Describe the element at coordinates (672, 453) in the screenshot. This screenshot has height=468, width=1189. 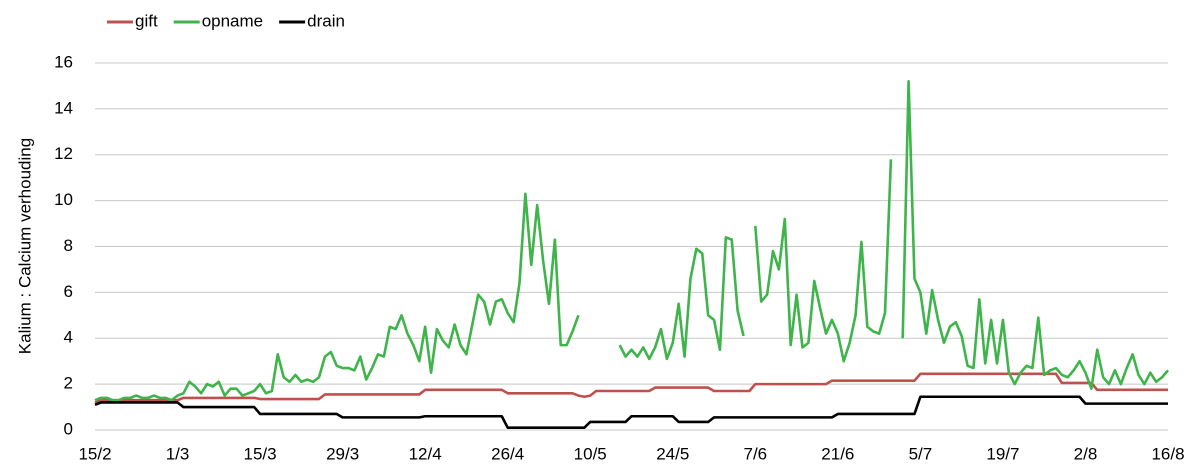
I see `x-tick-label: 24/5` at that location.